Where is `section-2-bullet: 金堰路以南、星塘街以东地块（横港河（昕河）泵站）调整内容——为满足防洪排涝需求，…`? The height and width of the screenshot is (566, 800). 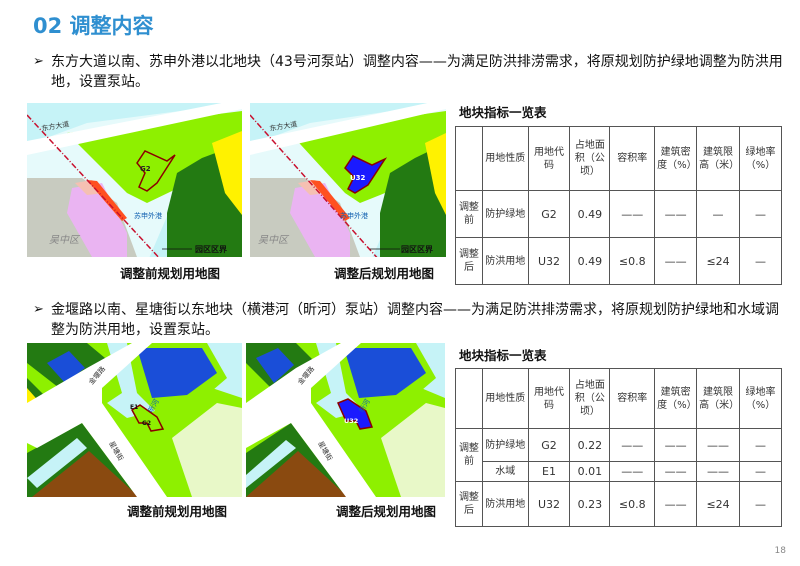 section-2-bullet: 金堰路以南、星塘街以东地块（横港河（昕河）泵站）调整内容——为满足防洪排涝需求，… is located at coordinates (415, 320).